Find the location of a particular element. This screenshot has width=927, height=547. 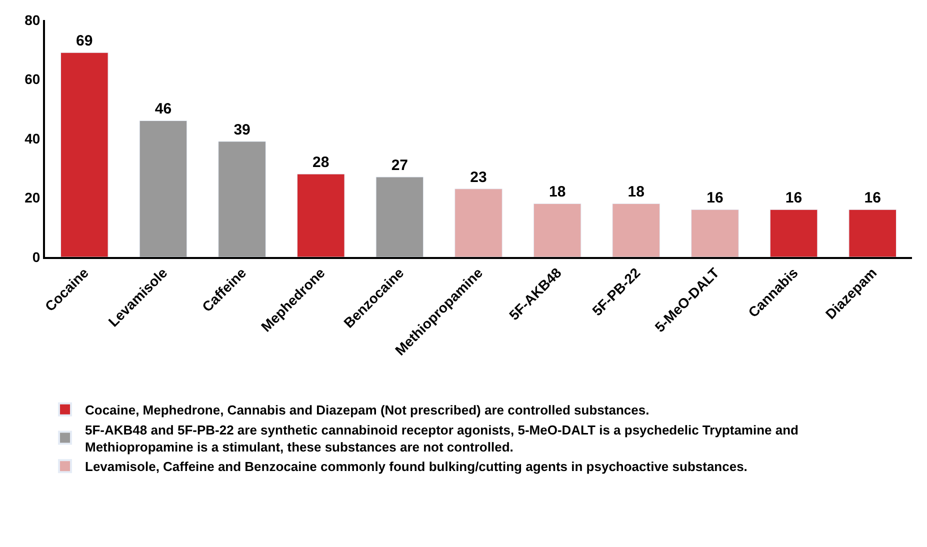

y-tick-label: 20 is located at coordinates (32, 198).